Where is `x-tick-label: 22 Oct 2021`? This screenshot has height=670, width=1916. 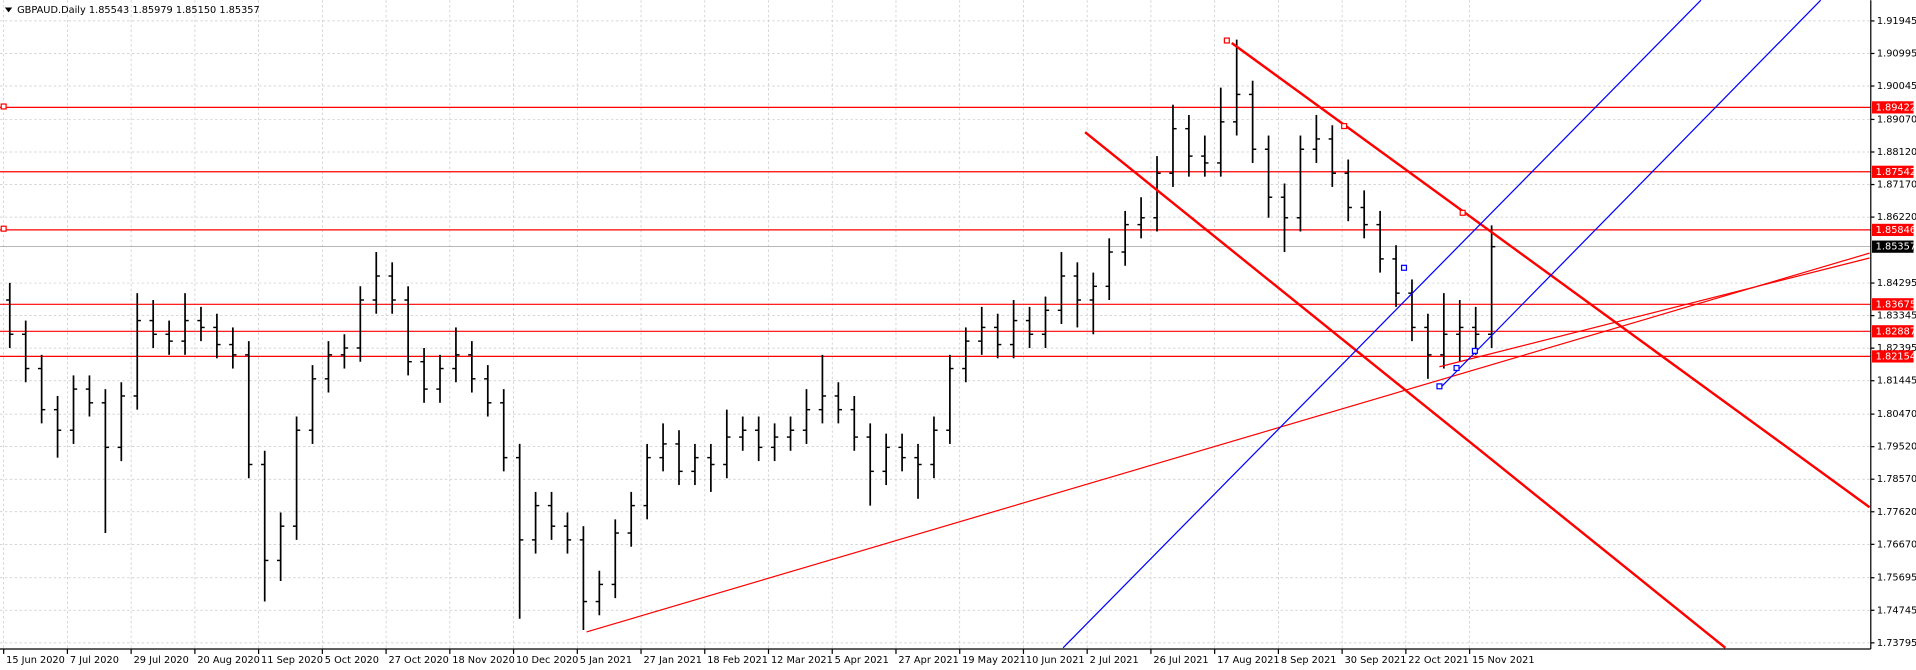
x-tick-label: 22 Oct 2021 is located at coordinates (1438, 660).